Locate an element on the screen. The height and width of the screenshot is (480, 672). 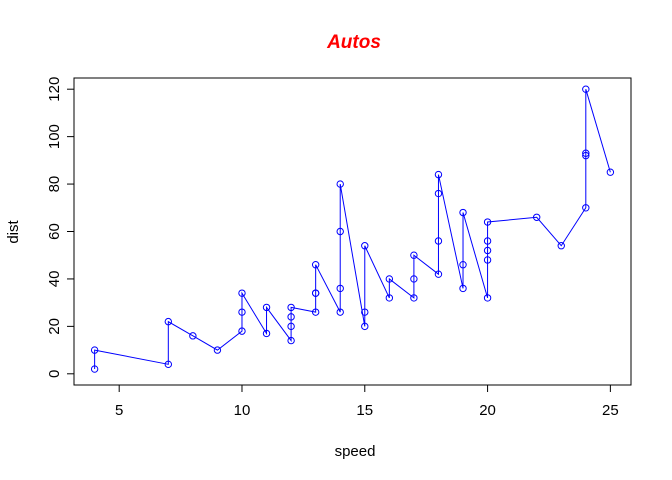
y-axis-title: dist is located at coordinates (13, 231).